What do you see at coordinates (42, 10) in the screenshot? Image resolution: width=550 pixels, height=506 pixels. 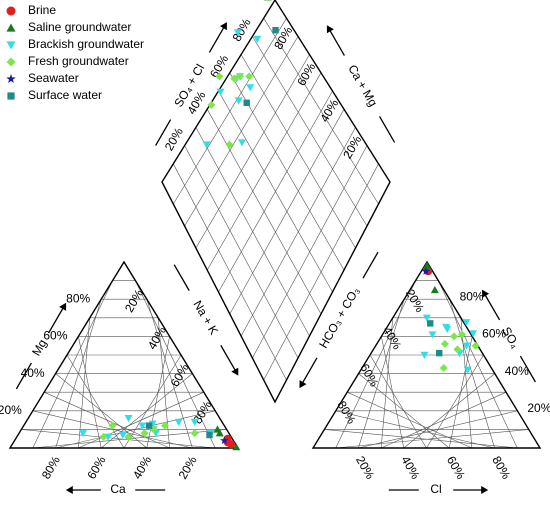 I see `legend-label-brine: Brine` at bounding box center [42, 10].